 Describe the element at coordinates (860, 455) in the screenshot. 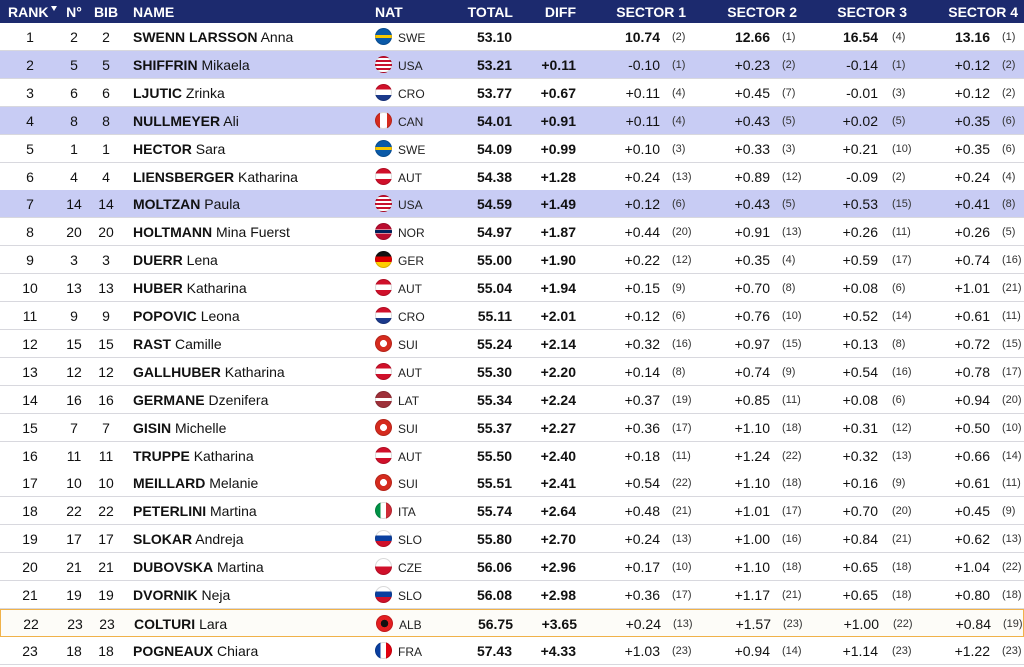

I see `sector-time: +0.32` at that location.